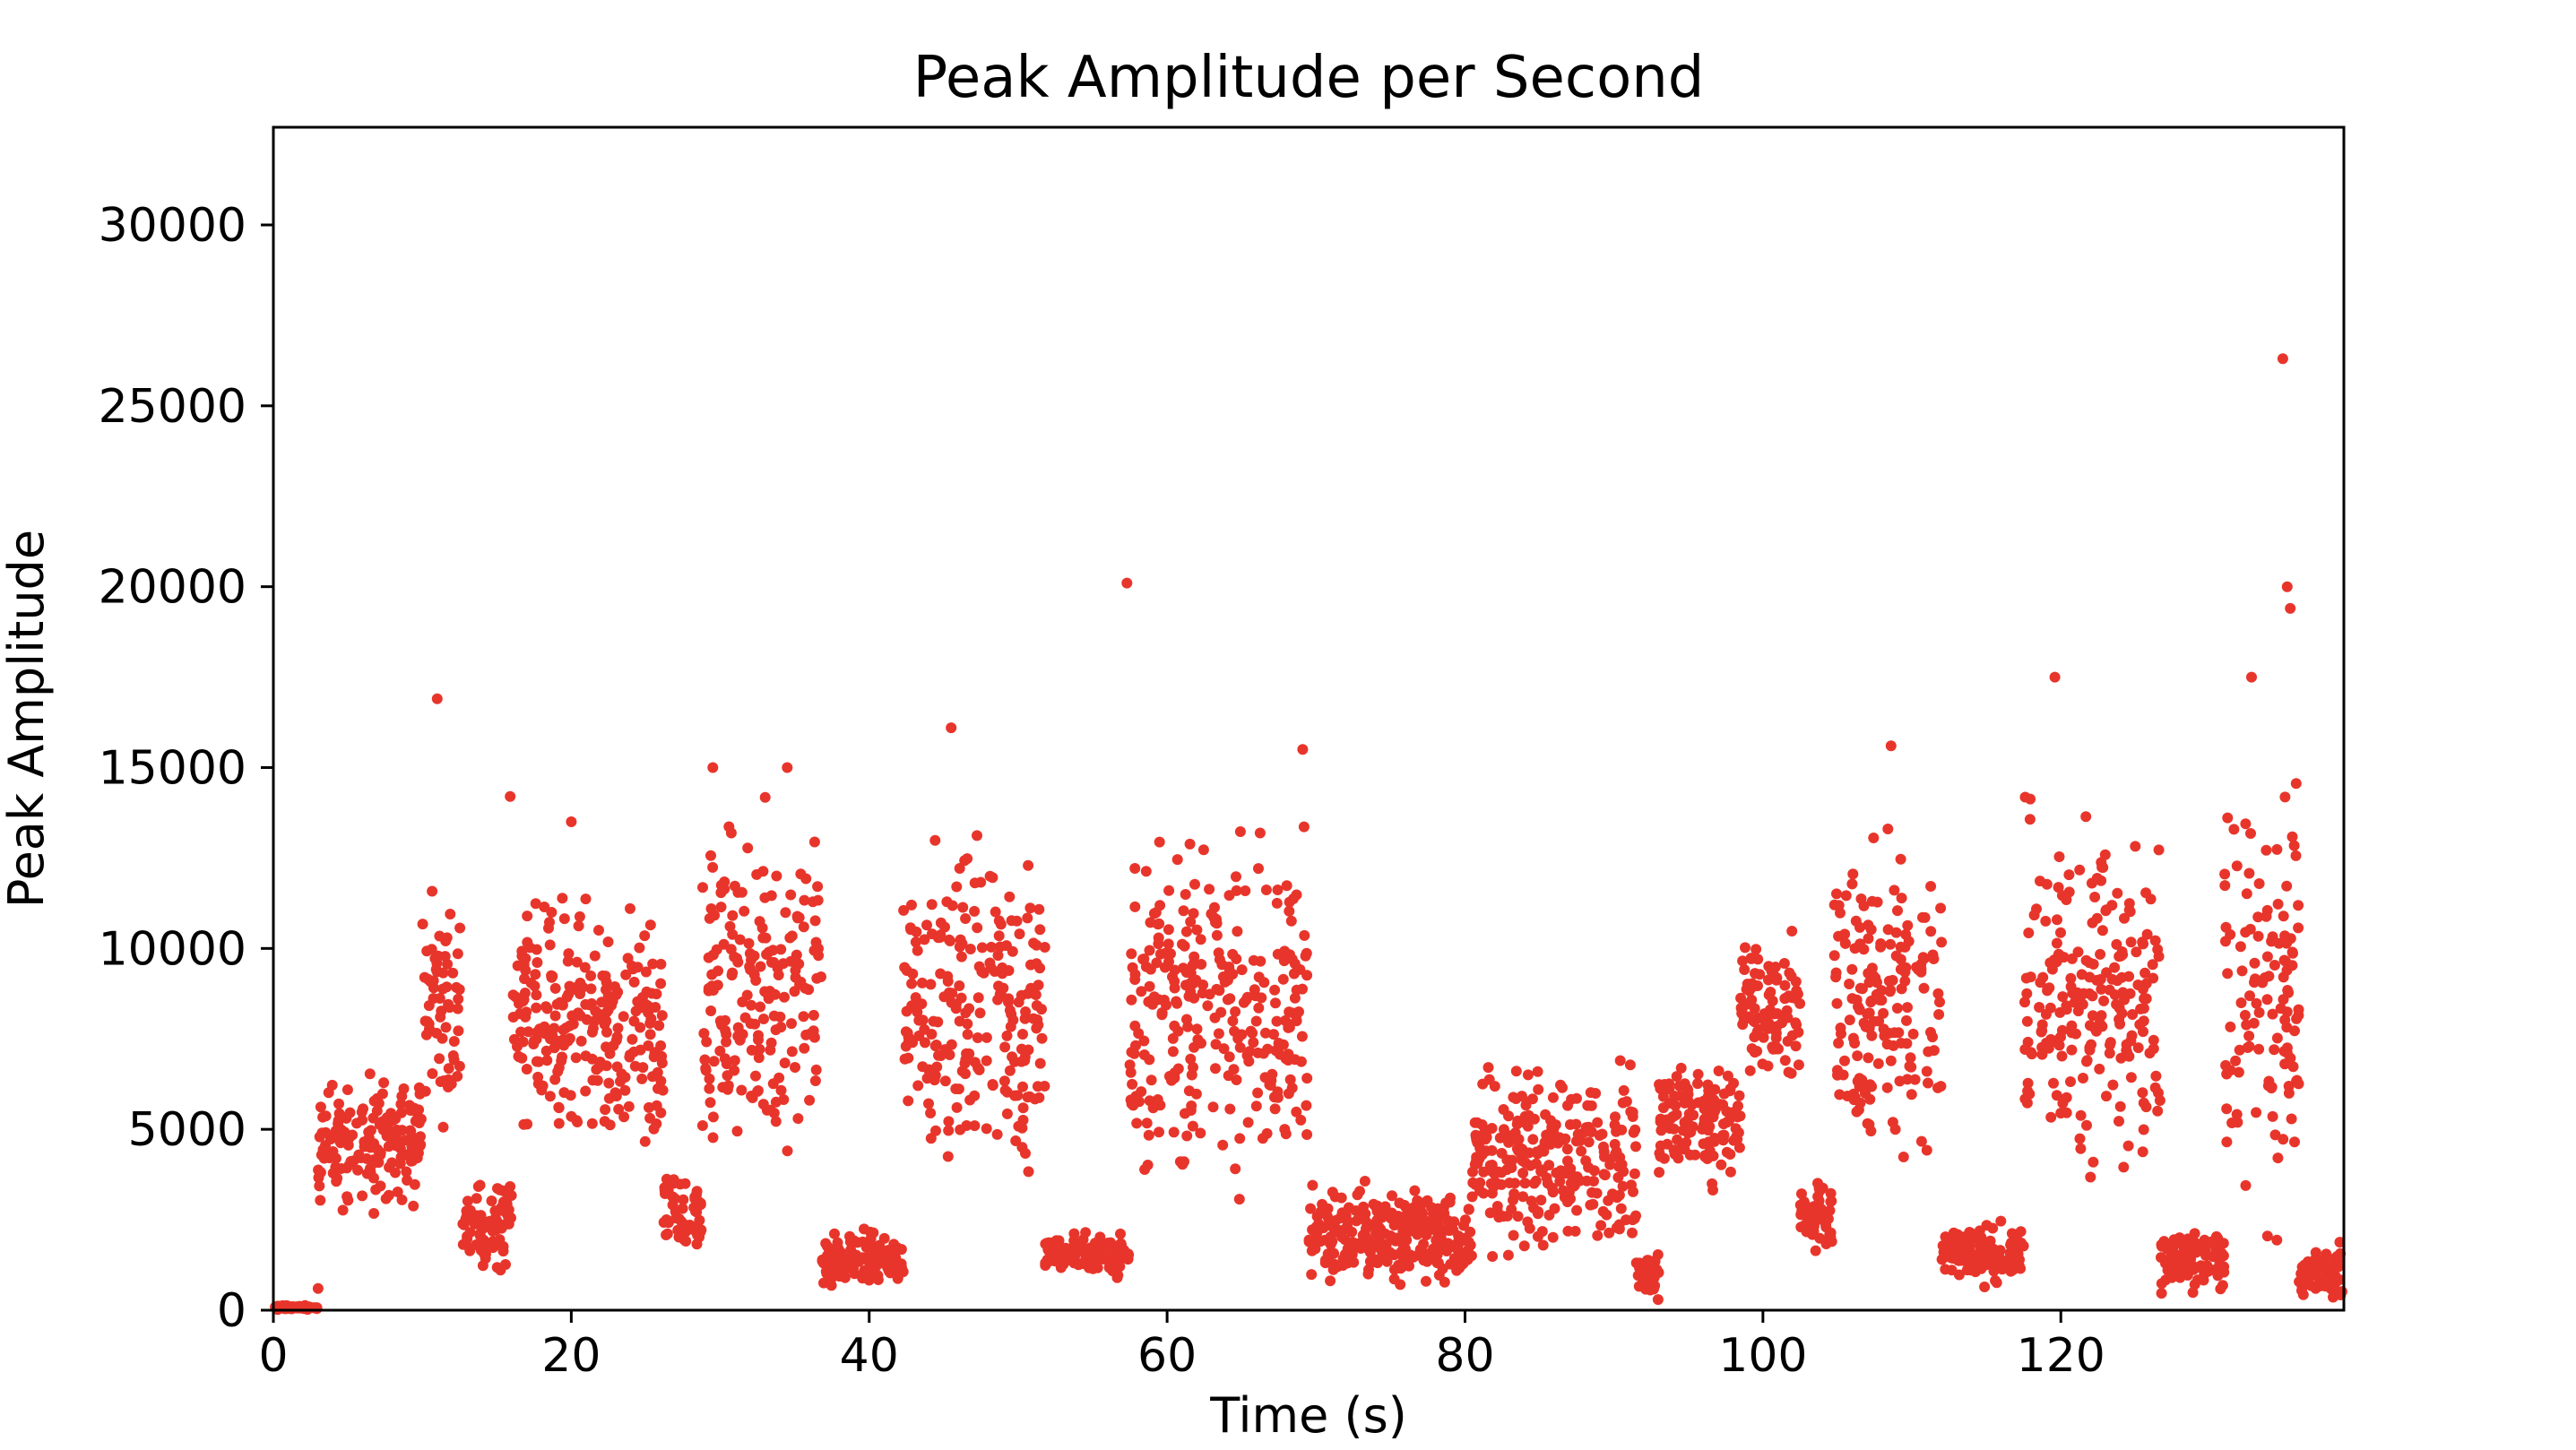 This screenshot has width=2576, height=1450. Describe the element at coordinates (2055, 677) in the screenshot. I see `data-point-outlier` at that location.